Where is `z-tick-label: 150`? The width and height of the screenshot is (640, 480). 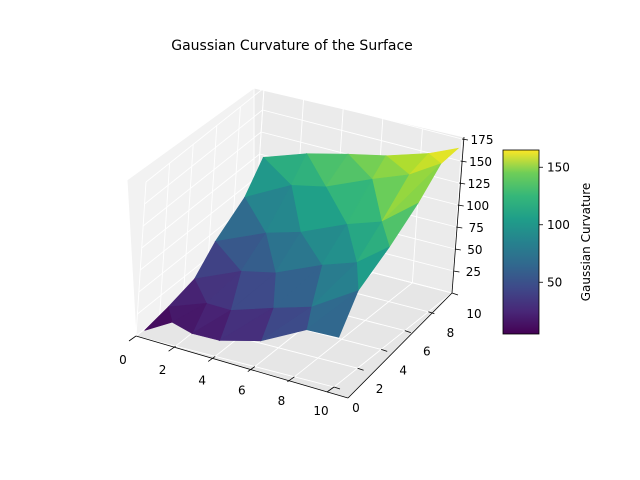 z-tick-label: 150 is located at coordinates (480, 162).